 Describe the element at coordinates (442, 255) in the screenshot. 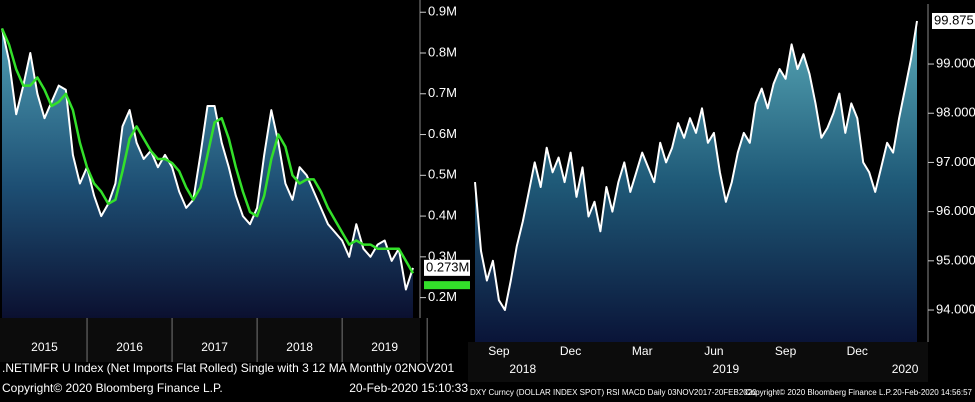

I see `y-tick-label: 0.3M` at that location.